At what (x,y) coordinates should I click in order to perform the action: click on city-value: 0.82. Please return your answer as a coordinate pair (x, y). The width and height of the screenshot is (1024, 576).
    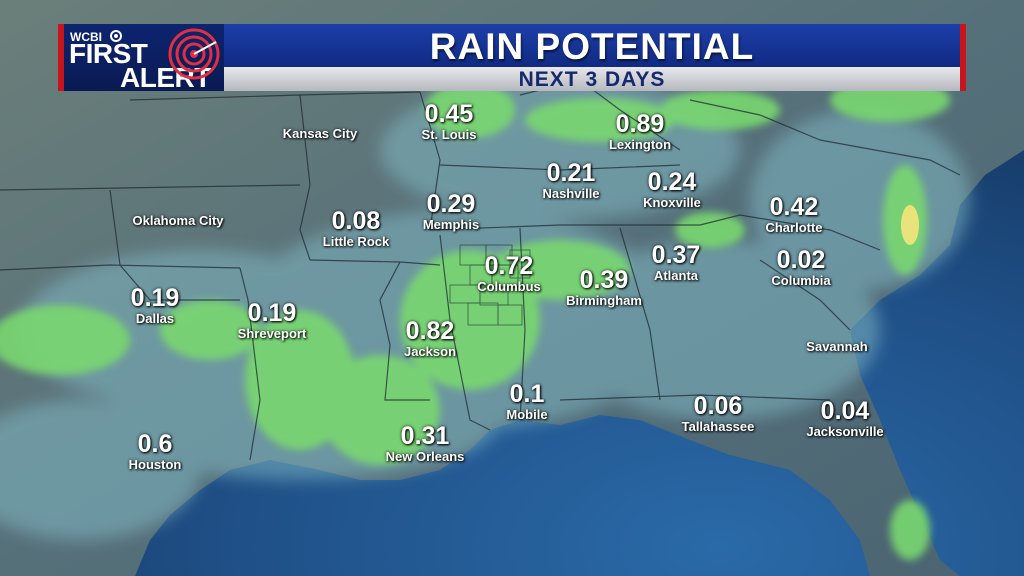
    Looking at the image, I should click on (430, 331).